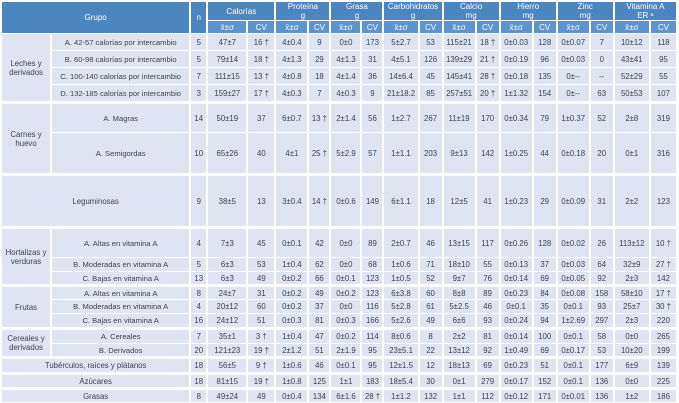 The height and width of the screenshot is (403, 679). Describe the element at coordinates (372, 59) in the screenshot. I see `cv-value-cell: 31` at that location.